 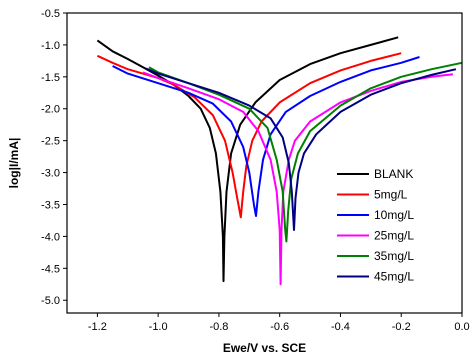 What do you see at coordinates (394, 256) in the screenshot?
I see `legend-label: 35mg/L` at bounding box center [394, 256].